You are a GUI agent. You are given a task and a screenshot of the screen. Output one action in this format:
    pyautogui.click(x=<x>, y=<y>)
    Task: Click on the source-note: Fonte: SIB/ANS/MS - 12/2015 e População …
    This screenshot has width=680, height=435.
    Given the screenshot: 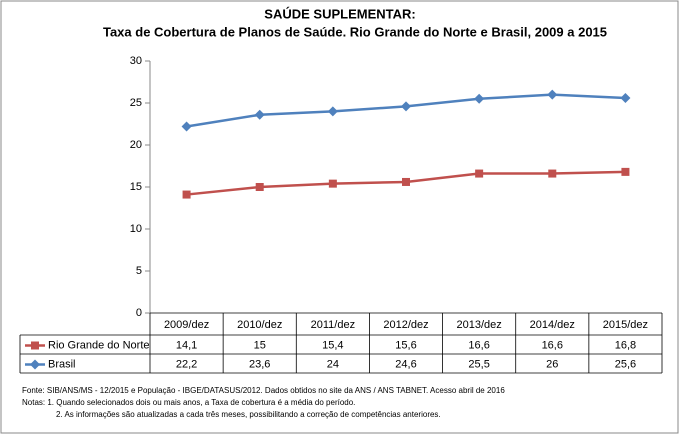 What is the action you would take?
    pyautogui.click(x=263, y=390)
    